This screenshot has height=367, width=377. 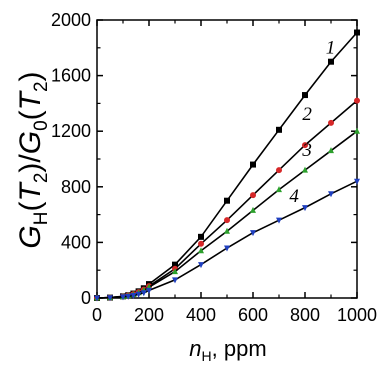 What do you see at coordinates (76, 242) in the screenshot?
I see `y-tick-label: 400` at bounding box center [76, 242].